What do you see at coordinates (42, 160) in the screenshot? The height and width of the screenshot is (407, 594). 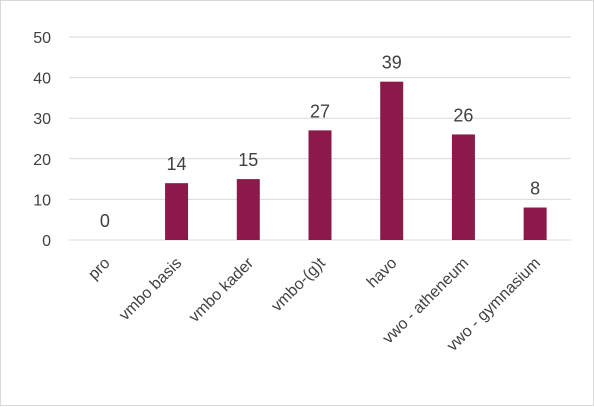 I see `y-tick-label: 20` at bounding box center [42, 160].